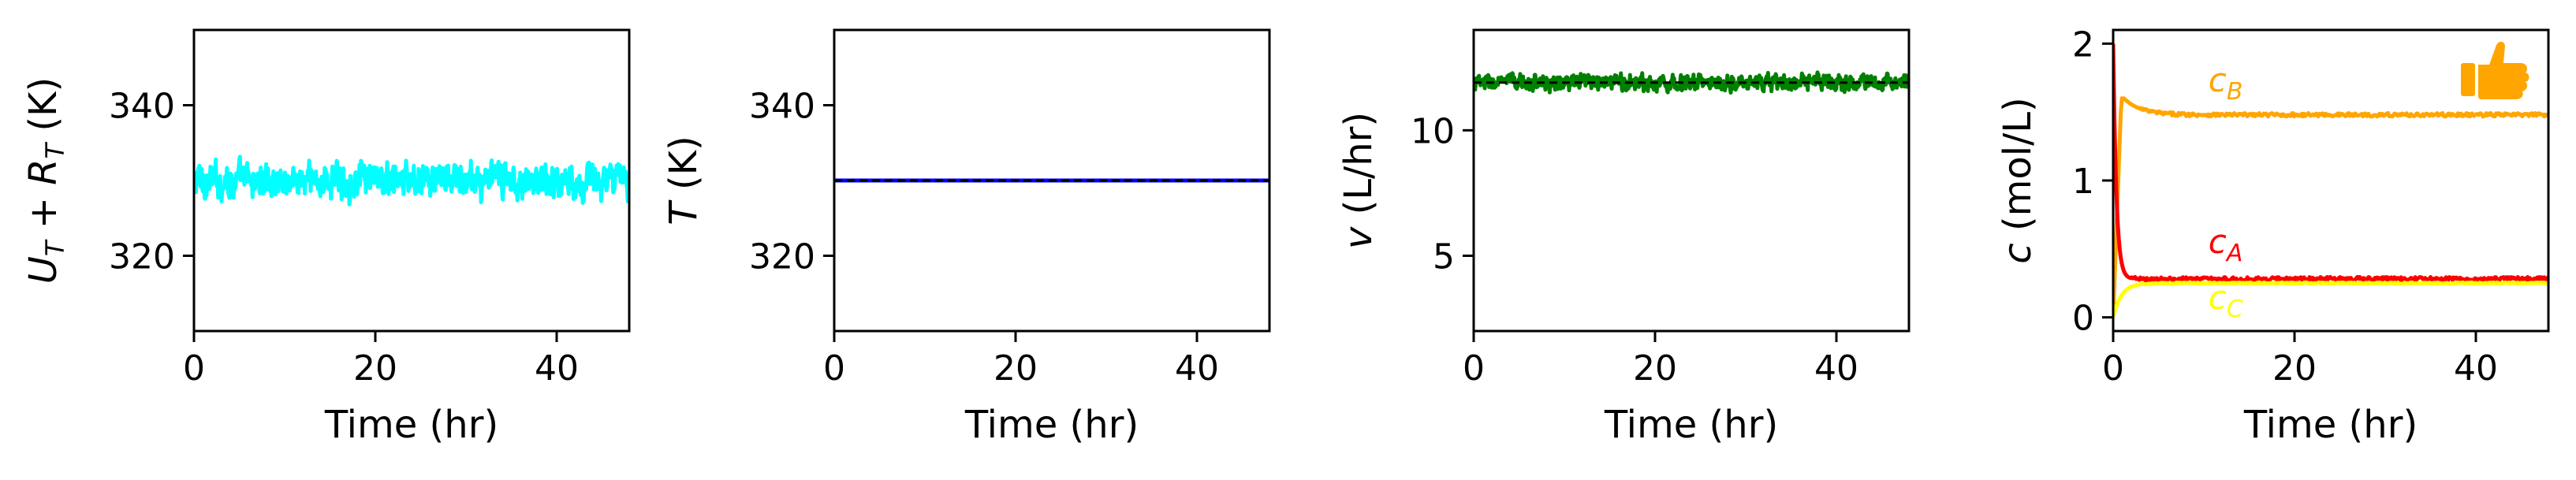 Image resolution: width=2576 pixels, height=480 pixels. Describe the element at coordinates (2226, 245) in the screenshot. I see `curve-label-cA: cA` at that location.